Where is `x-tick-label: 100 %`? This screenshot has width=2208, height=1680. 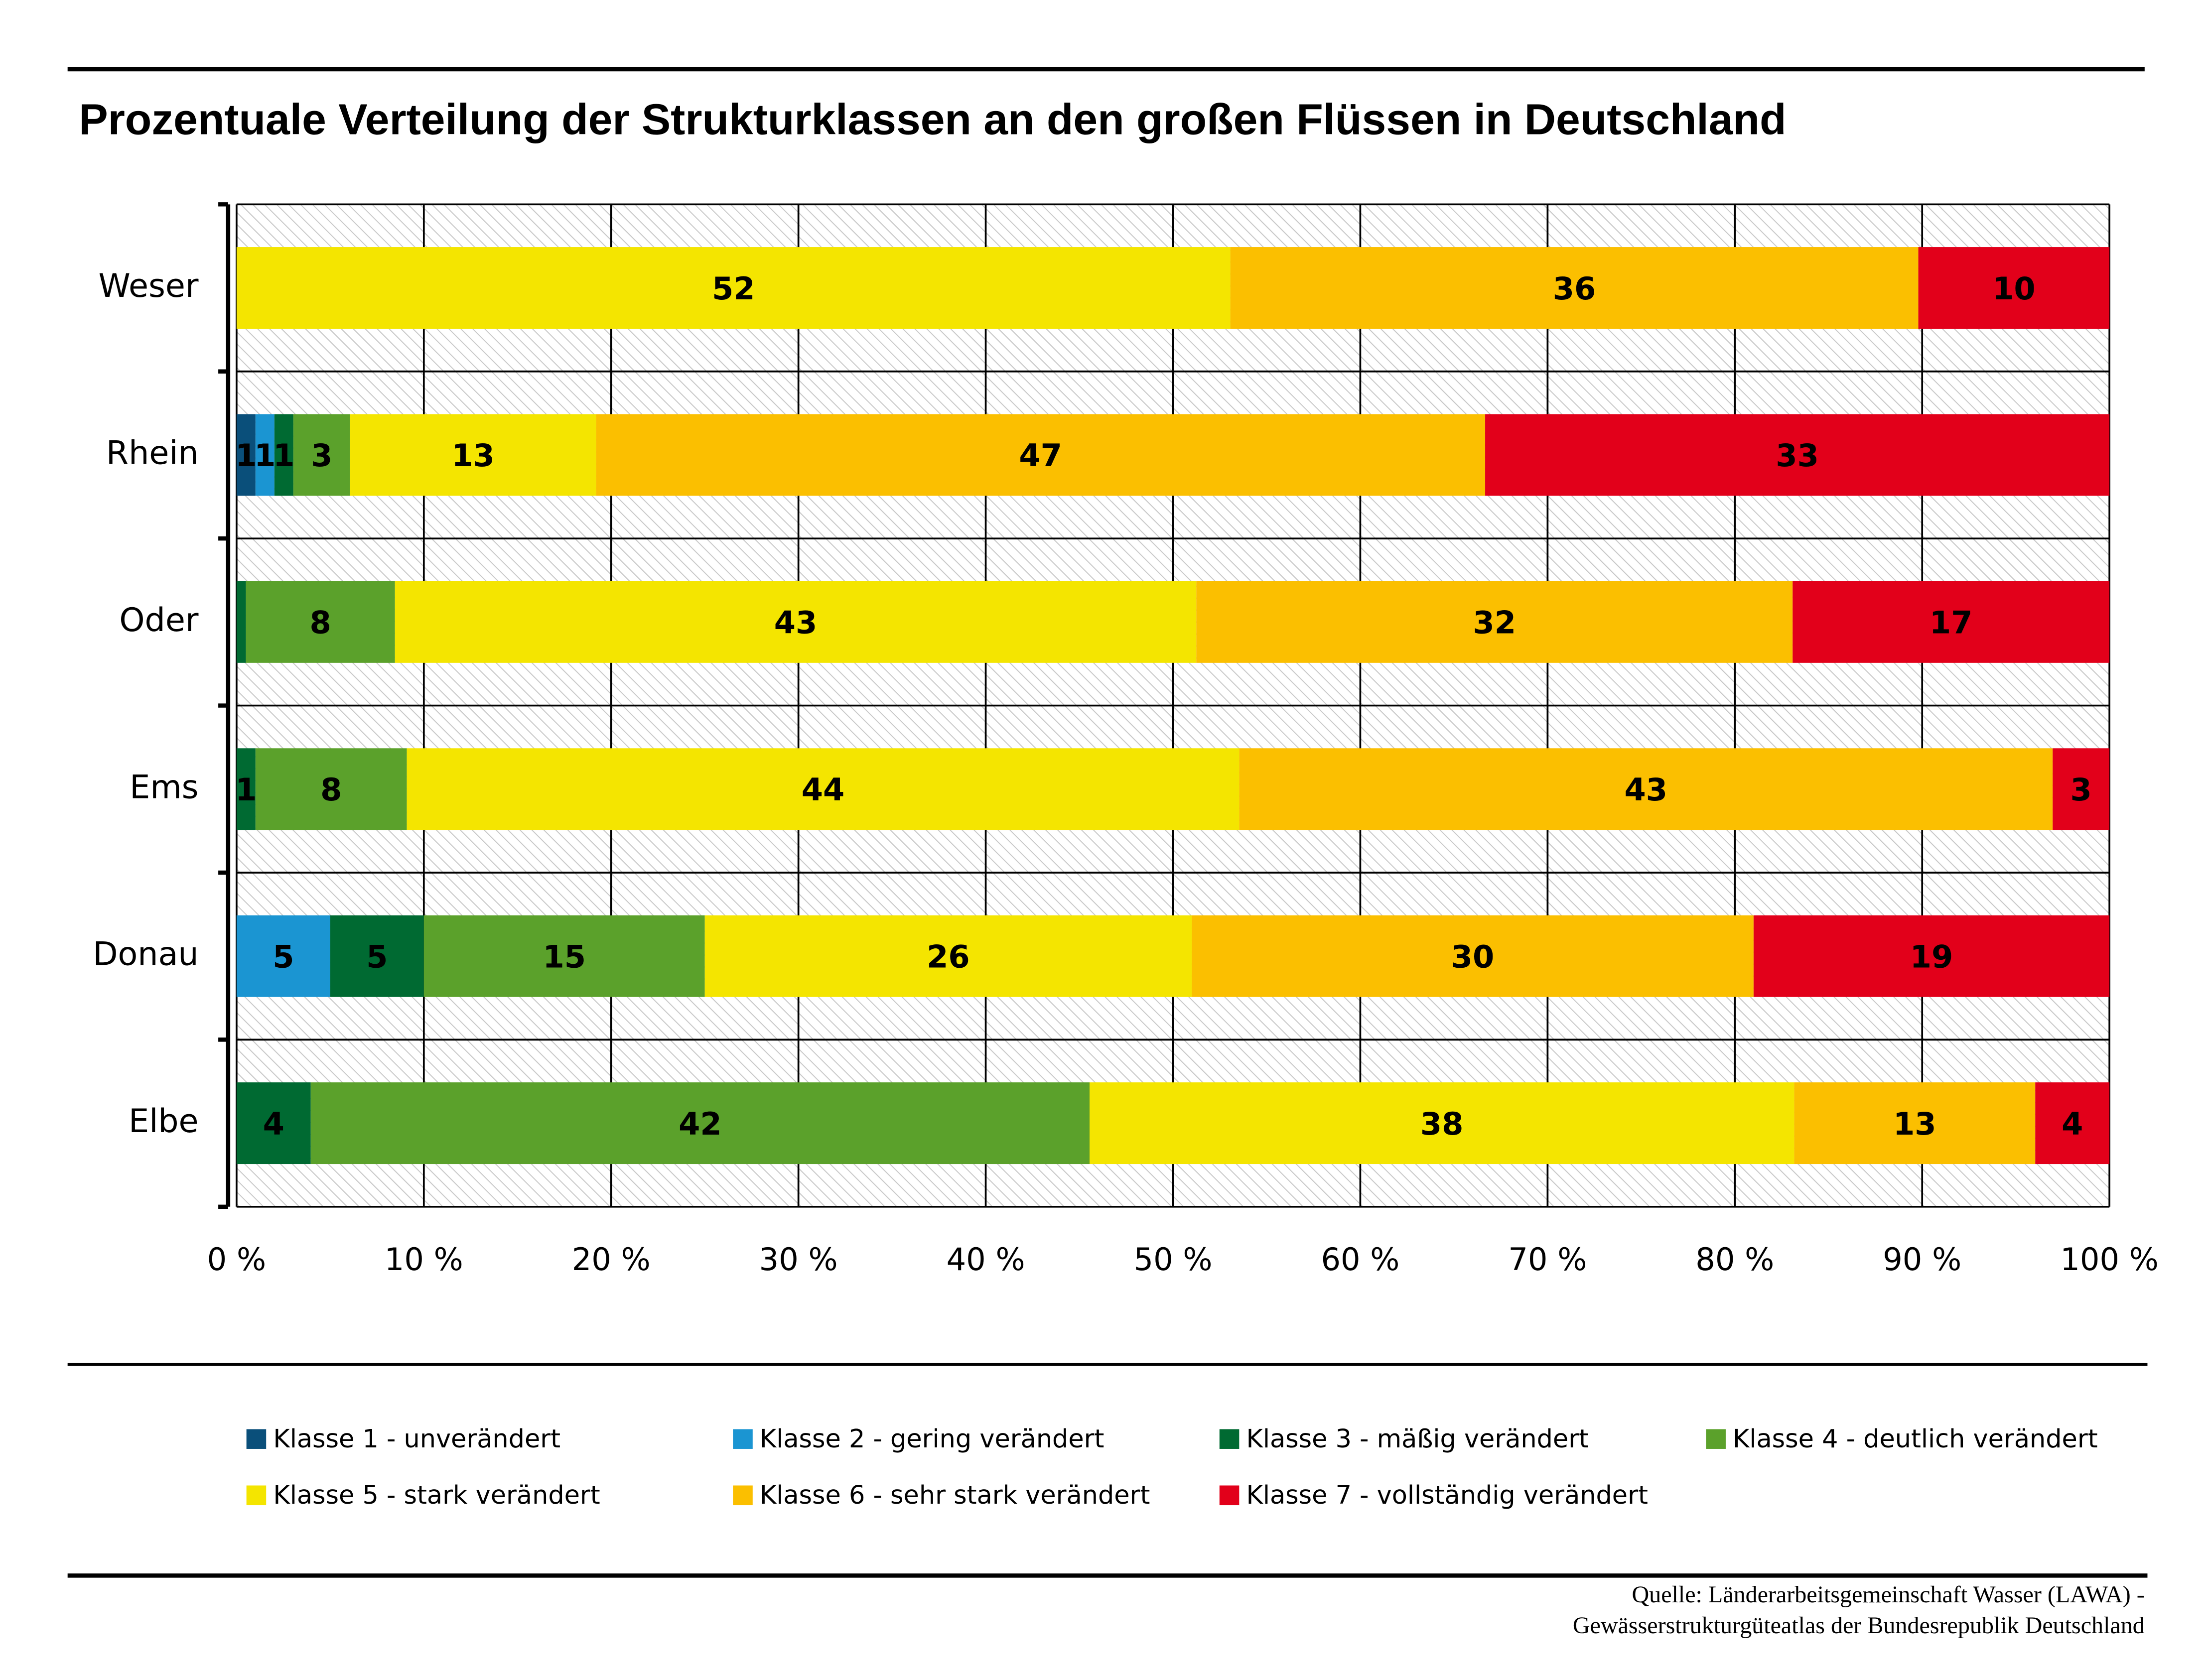
x-tick-label: 100 % is located at coordinates (2109, 1259).